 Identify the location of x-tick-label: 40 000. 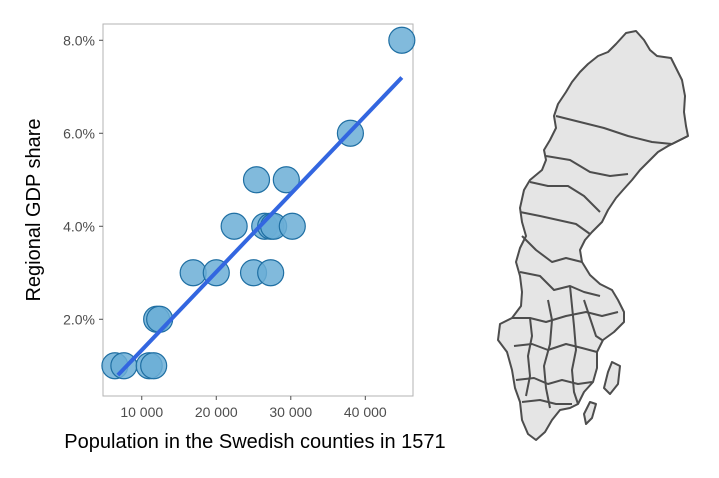
(365, 412).